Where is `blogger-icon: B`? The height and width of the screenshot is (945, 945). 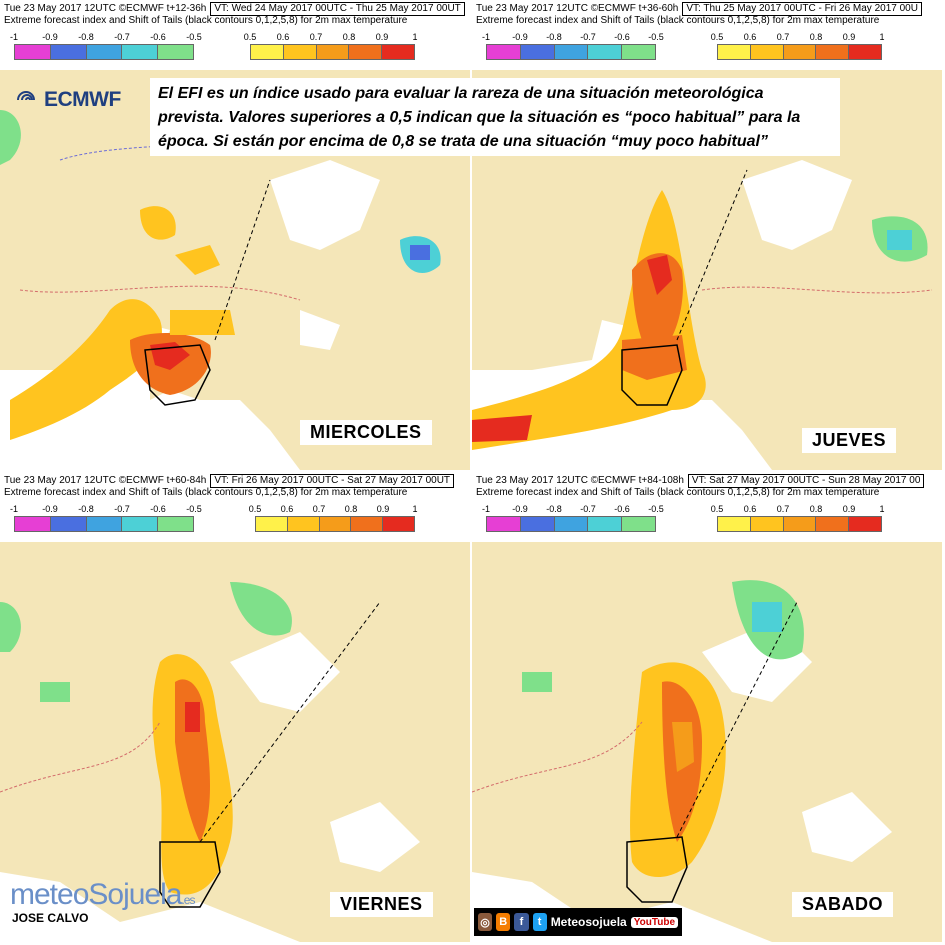
blogger-icon: B is located at coordinates (503, 922).